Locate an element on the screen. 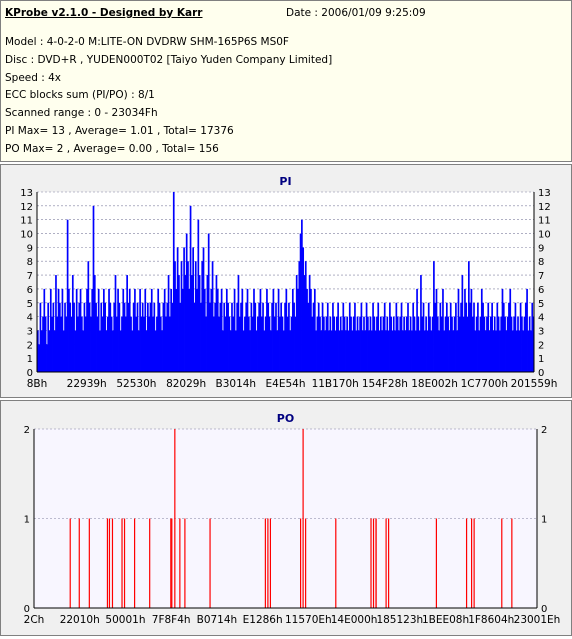 This screenshot has height=639, width=572. pi-y-tick-left: 13 is located at coordinates (26, 193).